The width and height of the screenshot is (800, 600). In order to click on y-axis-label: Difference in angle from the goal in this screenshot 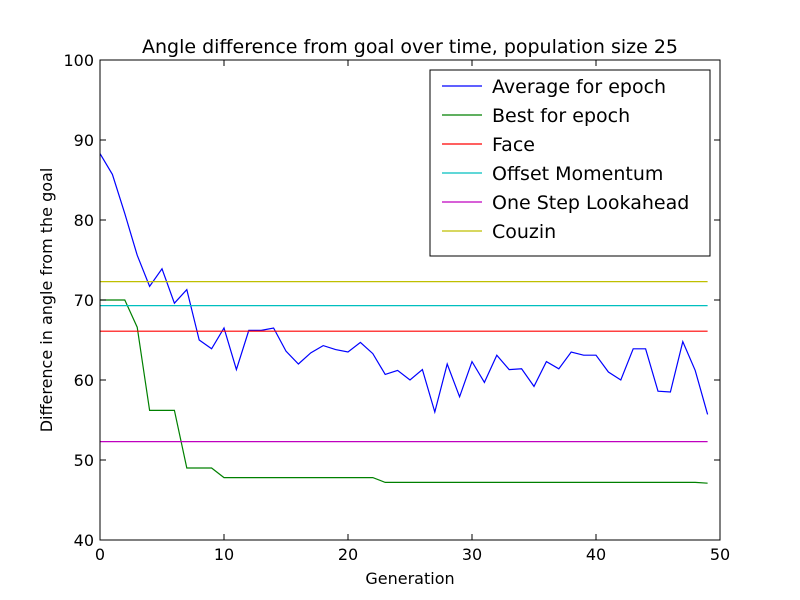, I will do `click(46, 300)`.